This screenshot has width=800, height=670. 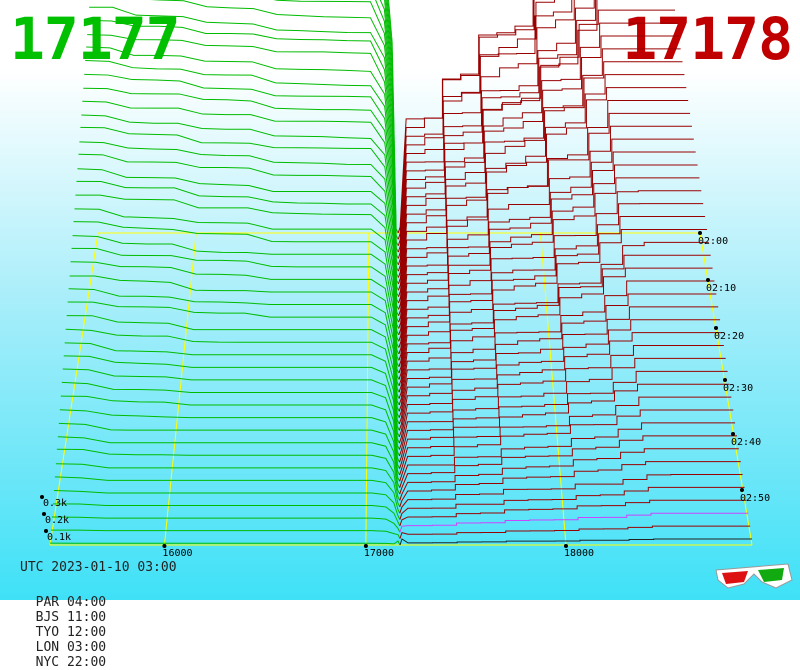 What do you see at coordinates (754, 576) in the screenshot?
I see `3d-glasses-icon` at bounding box center [754, 576].